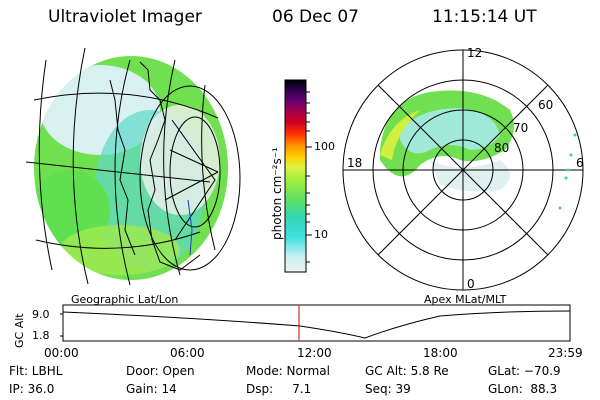 This screenshot has height=400, width=600. What do you see at coordinates (125, 17) in the screenshot?
I see `instrument-title: Ultraviolet Imager` at bounding box center [125, 17].